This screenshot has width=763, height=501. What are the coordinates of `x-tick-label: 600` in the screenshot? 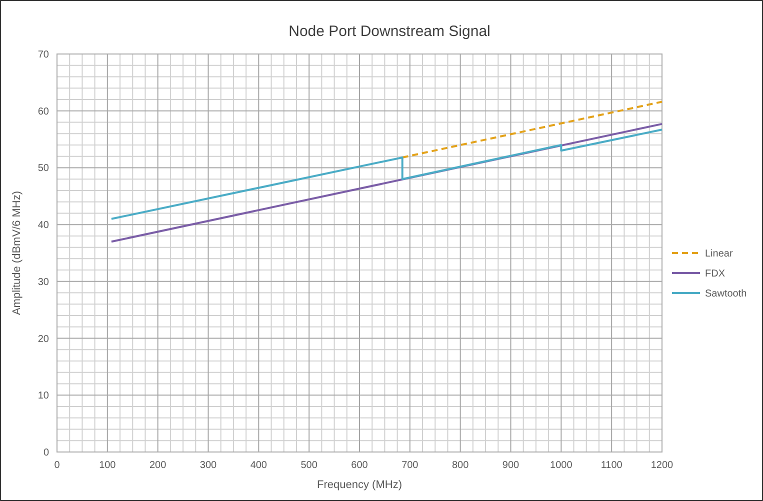 It's located at (359, 465).